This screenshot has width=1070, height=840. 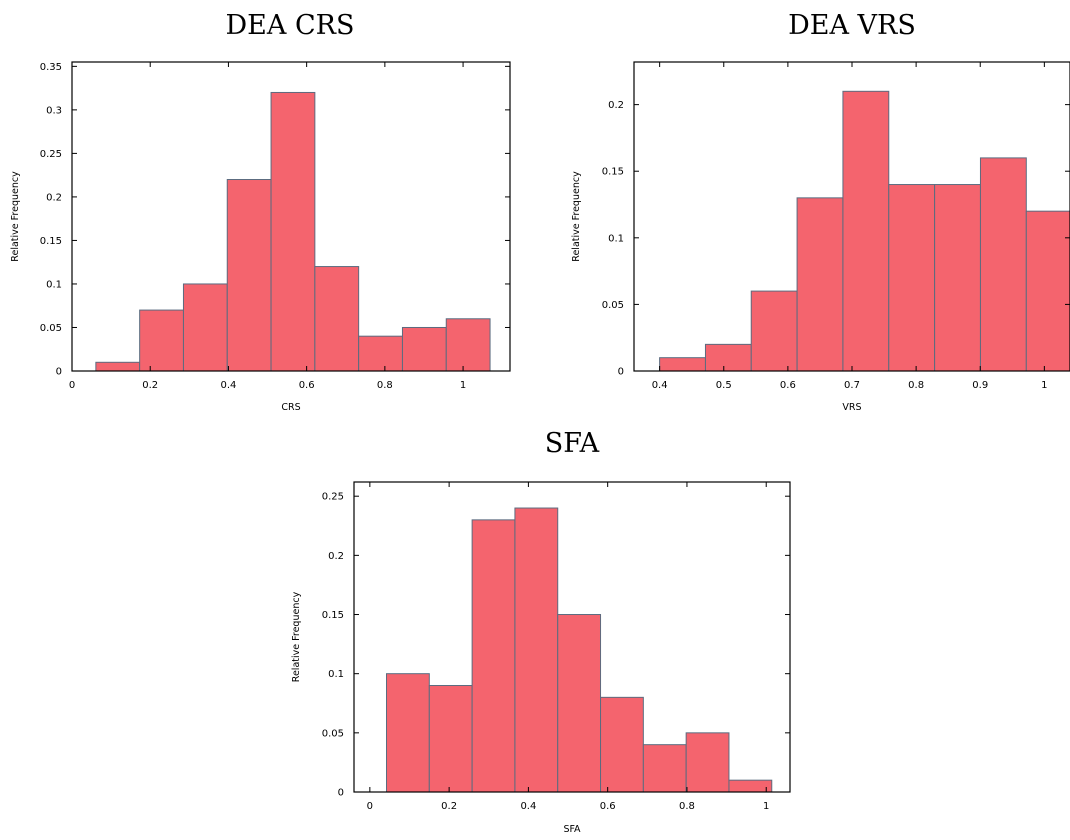 I want to click on y-axis-label-sfa: Relative Frequency, so click(x=296, y=636).